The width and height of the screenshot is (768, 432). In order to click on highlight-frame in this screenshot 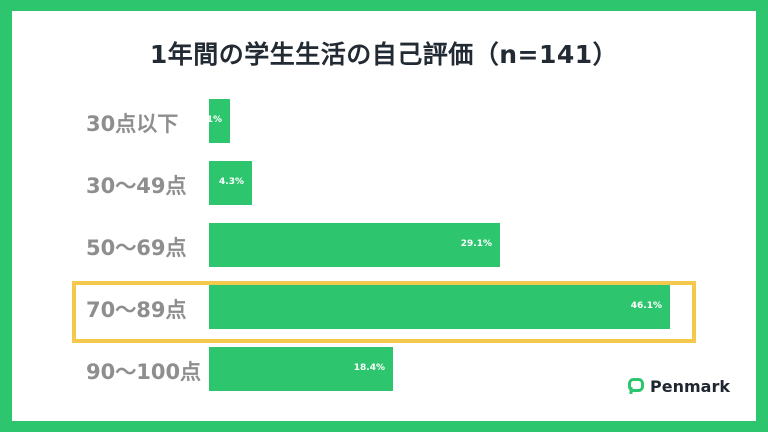, I will do `click(384, 312)`.